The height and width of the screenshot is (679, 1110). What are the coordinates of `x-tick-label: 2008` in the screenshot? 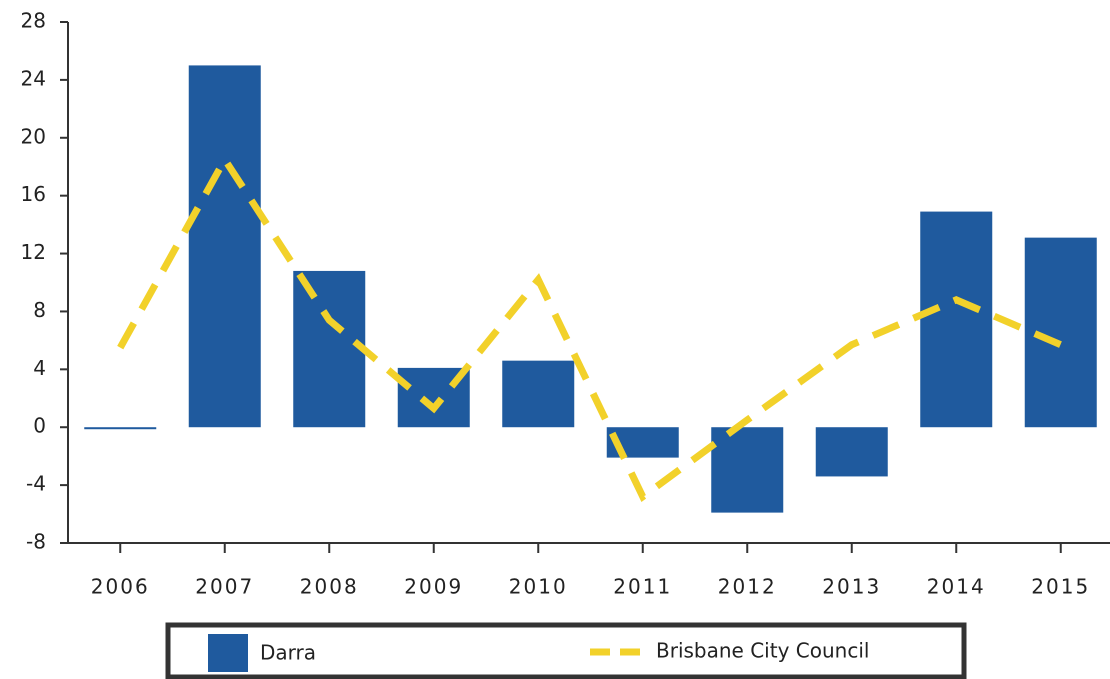 It's located at (329, 587).